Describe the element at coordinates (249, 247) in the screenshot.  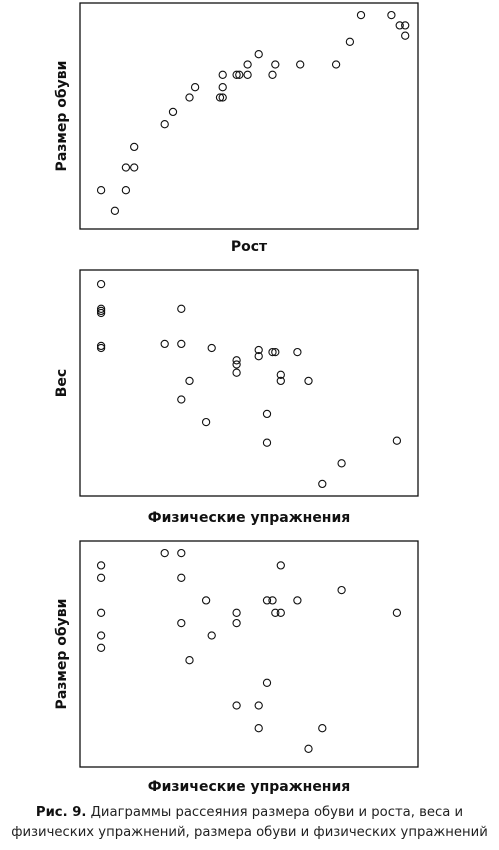
I see `x-axis-title: Рост` at that location.